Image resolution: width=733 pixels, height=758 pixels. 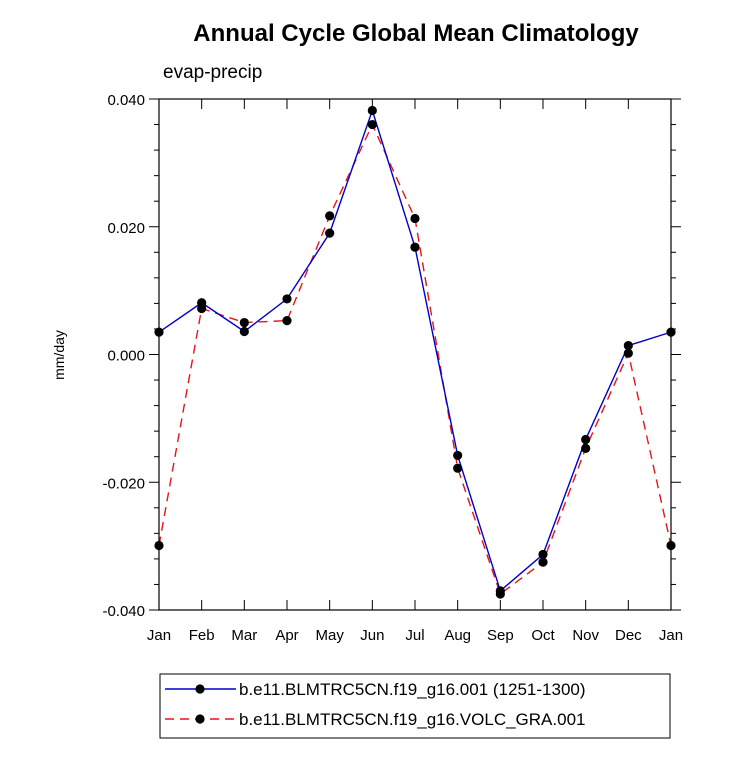 What do you see at coordinates (414, 635) in the screenshot?
I see `x-tick-label: Jul` at bounding box center [414, 635].